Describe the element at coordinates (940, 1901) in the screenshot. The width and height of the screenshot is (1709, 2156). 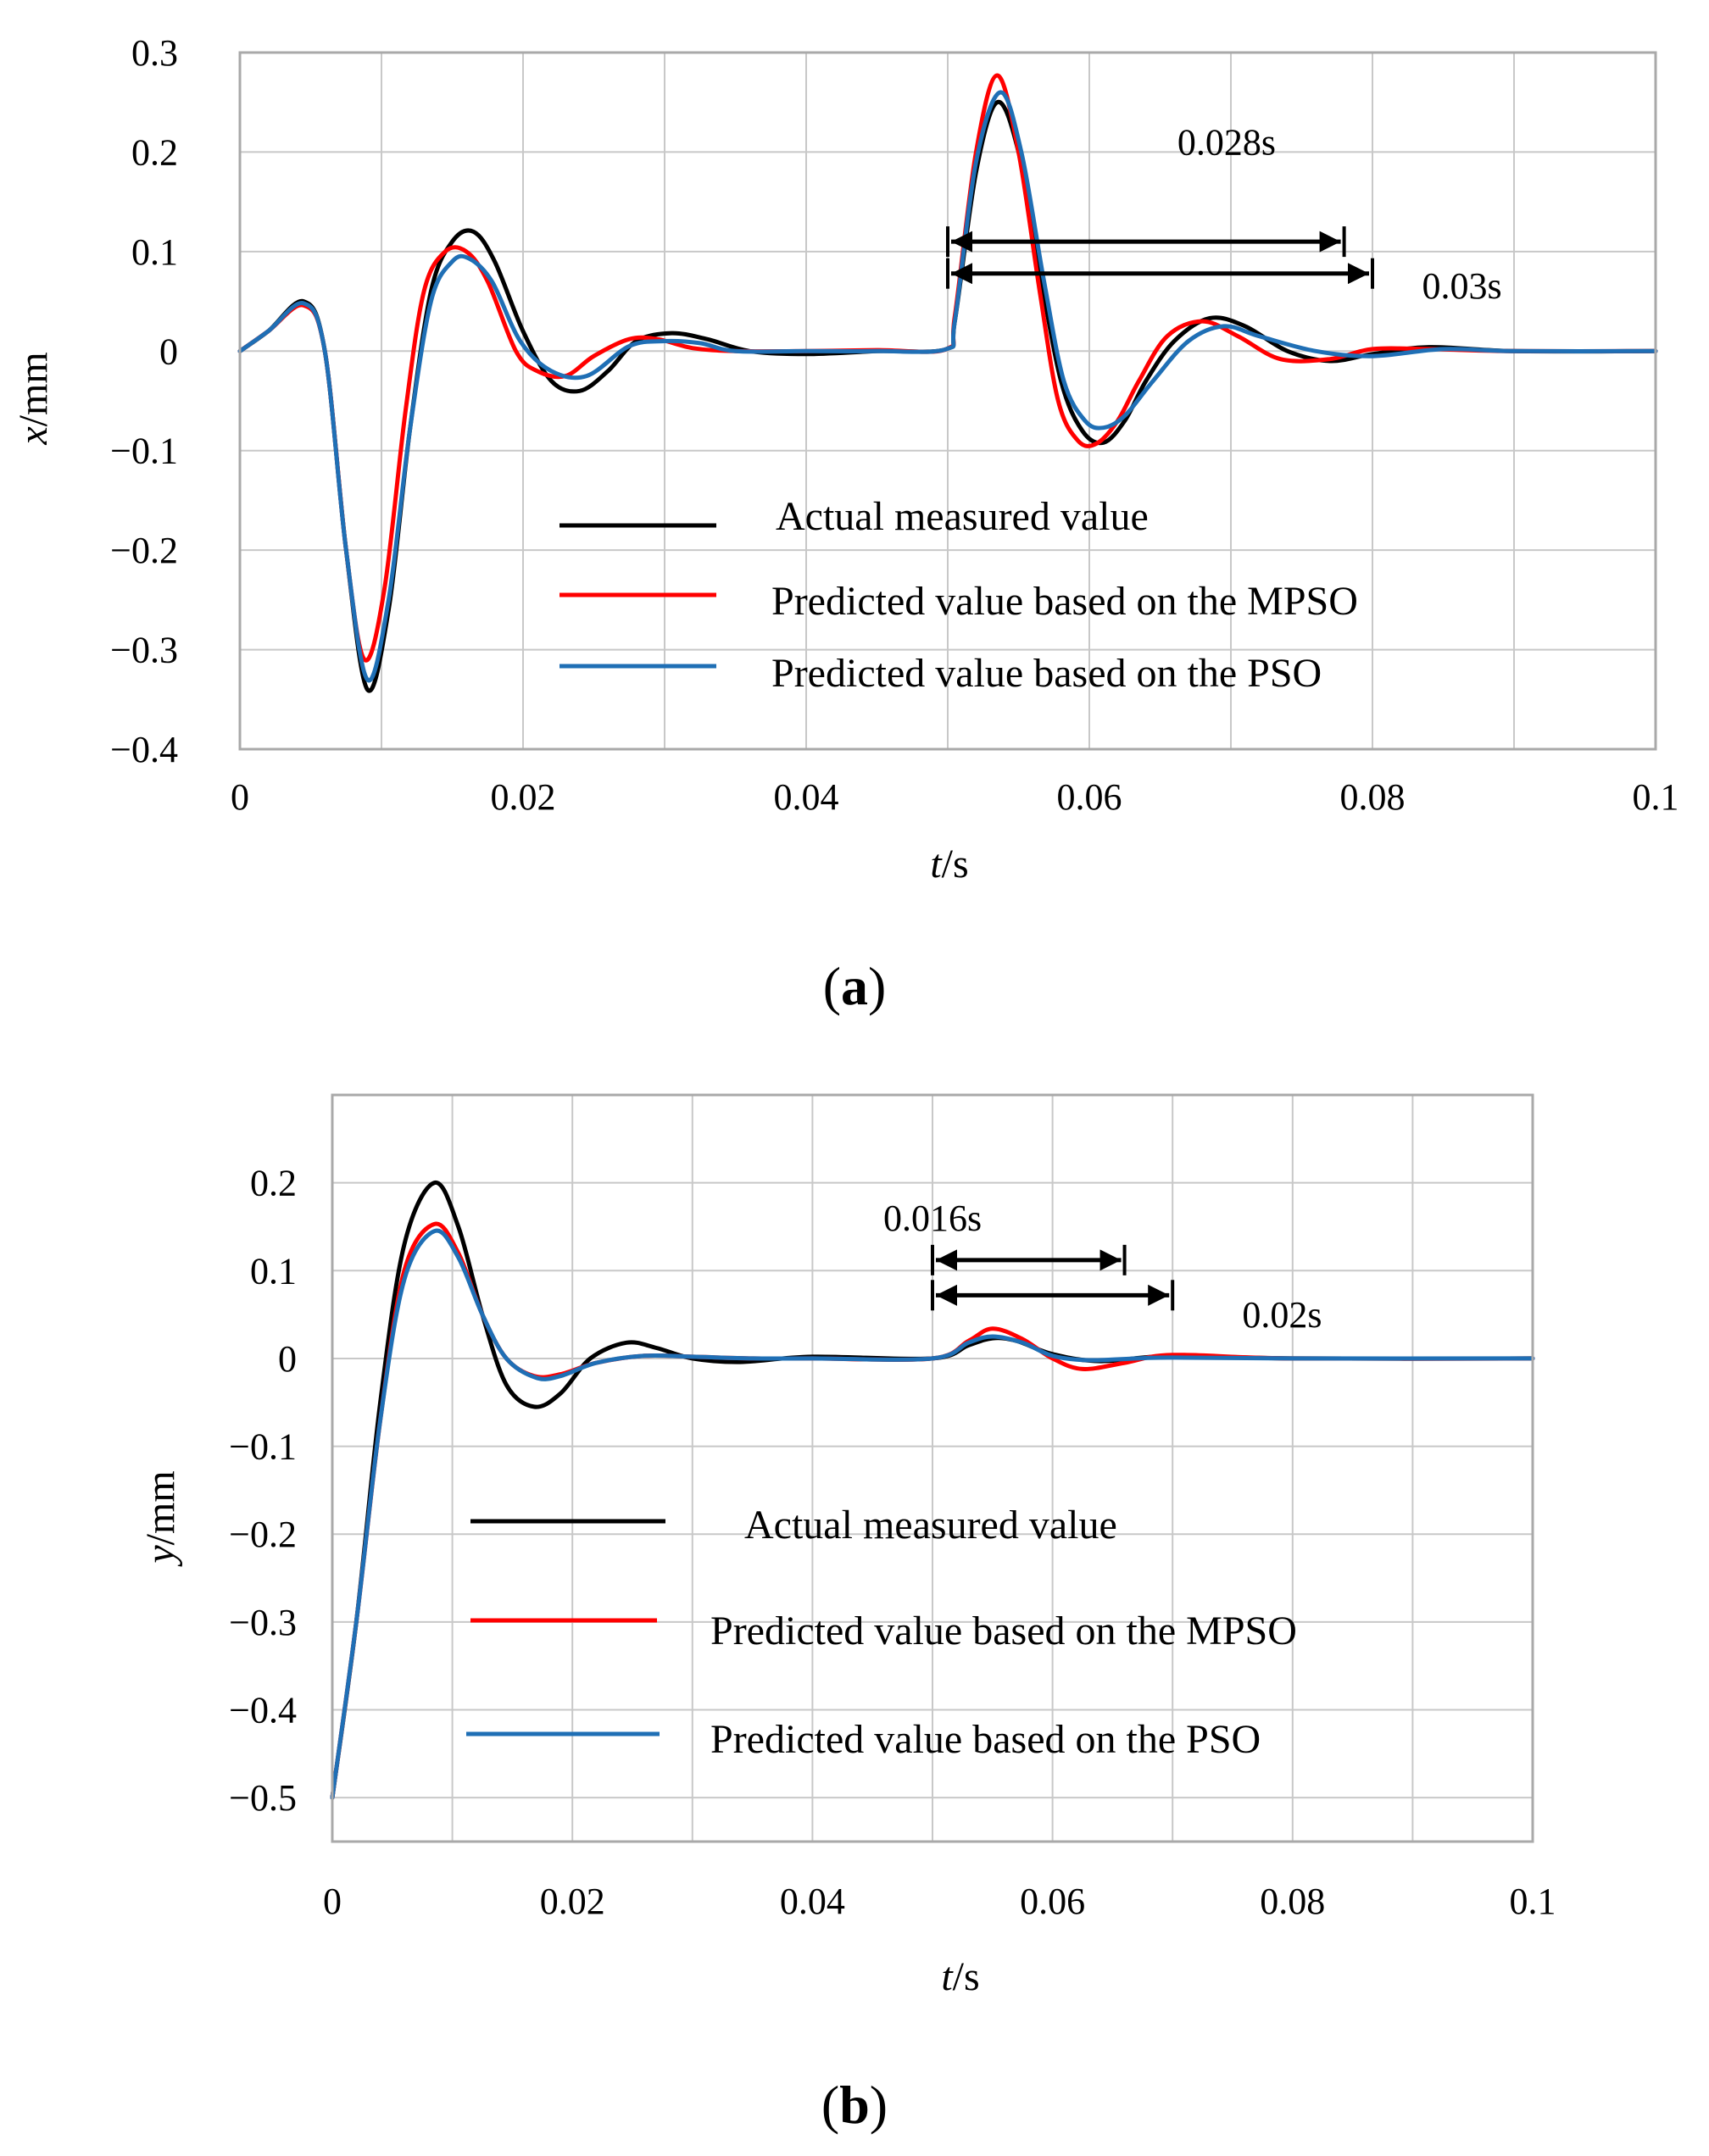
I see `panel-b-x-ticks: 0 0.02 0.04 0.06 0.08 0.1` at that location.